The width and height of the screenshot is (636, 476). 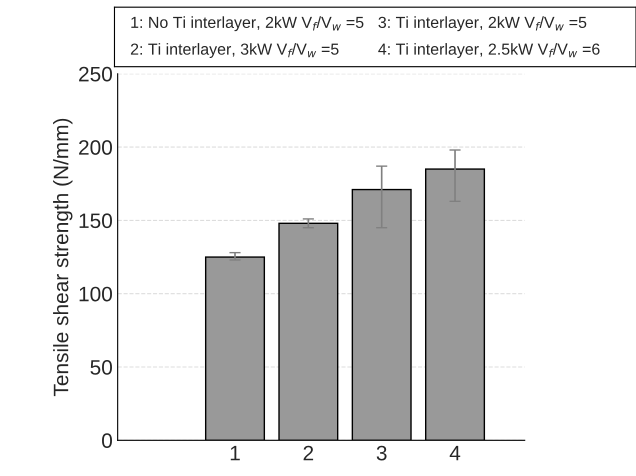 I want to click on y-tick-label: 200, so click(x=95, y=147).